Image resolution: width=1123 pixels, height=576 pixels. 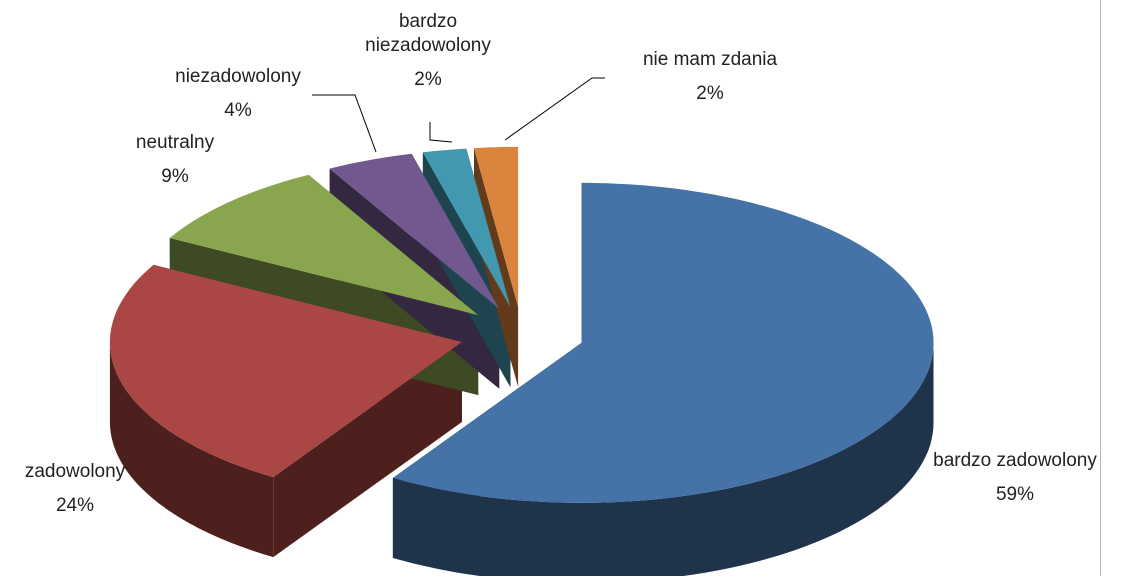 I want to click on category-label: bardzo zadowolony, so click(x=1015, y=460).